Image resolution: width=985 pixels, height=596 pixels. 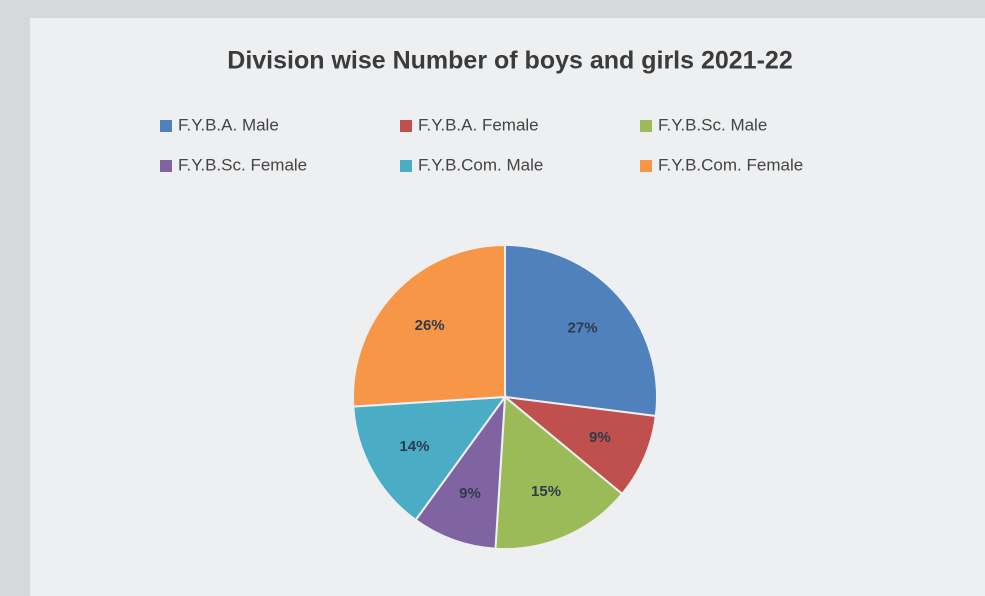 What do you see at coordinates (242, 164) in the screenshot?
I see `legend-label: F.Y.B.Sc. Female` at bounding box center [242, 164].